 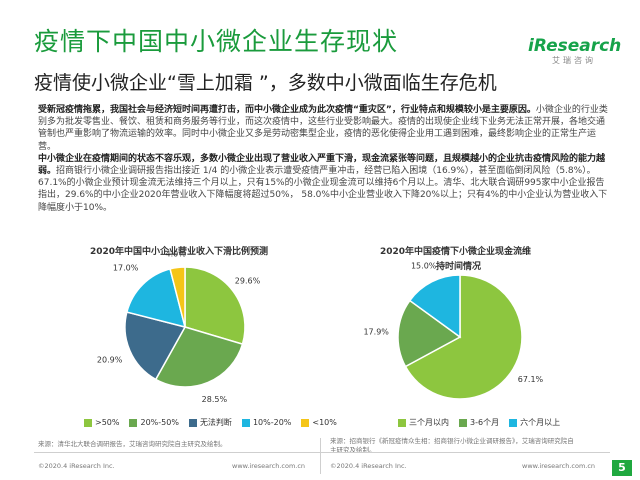 I want to click on chart2-pie: 67.1% 17.9% 15.0%, so click(x=453, y=331).